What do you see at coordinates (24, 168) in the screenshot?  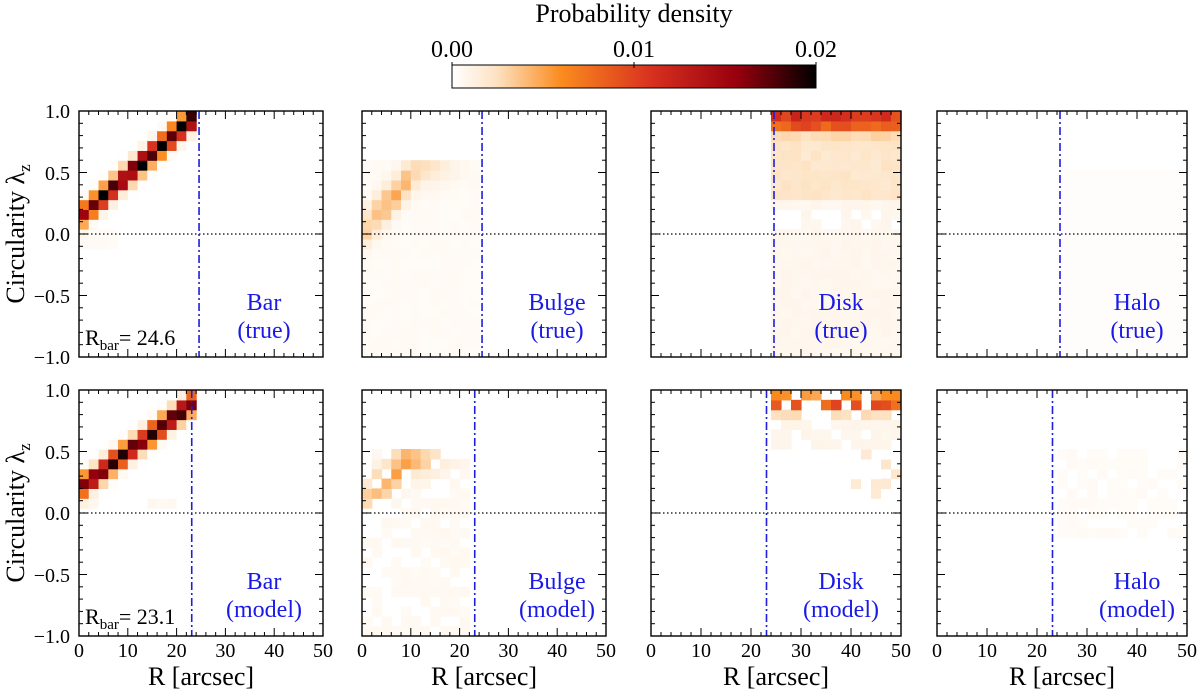 I see `y-axis-label-sub: z` at bounding box center [24, 168].